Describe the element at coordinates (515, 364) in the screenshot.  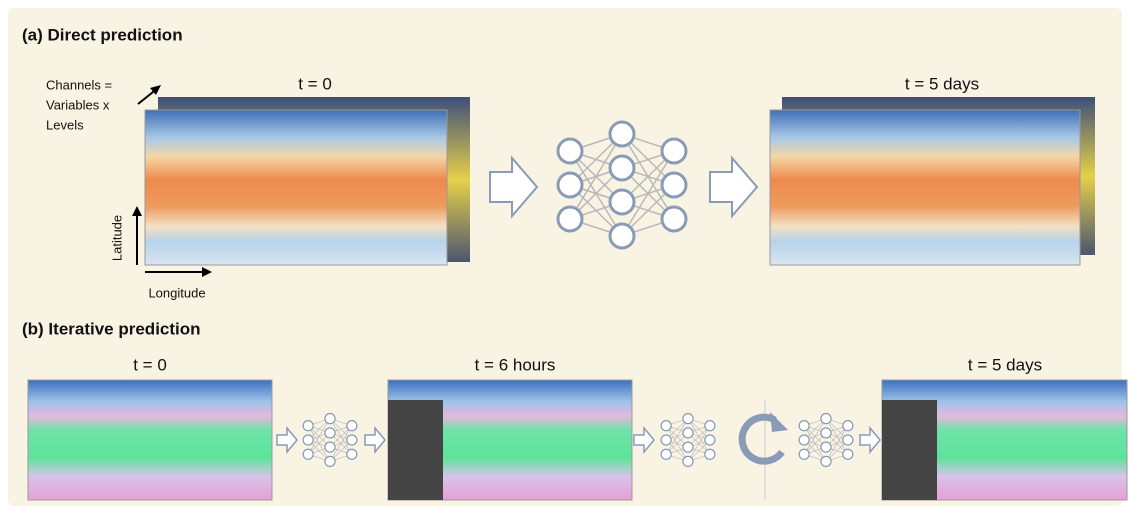
I see `time-label: t = 6 hours` at that location.